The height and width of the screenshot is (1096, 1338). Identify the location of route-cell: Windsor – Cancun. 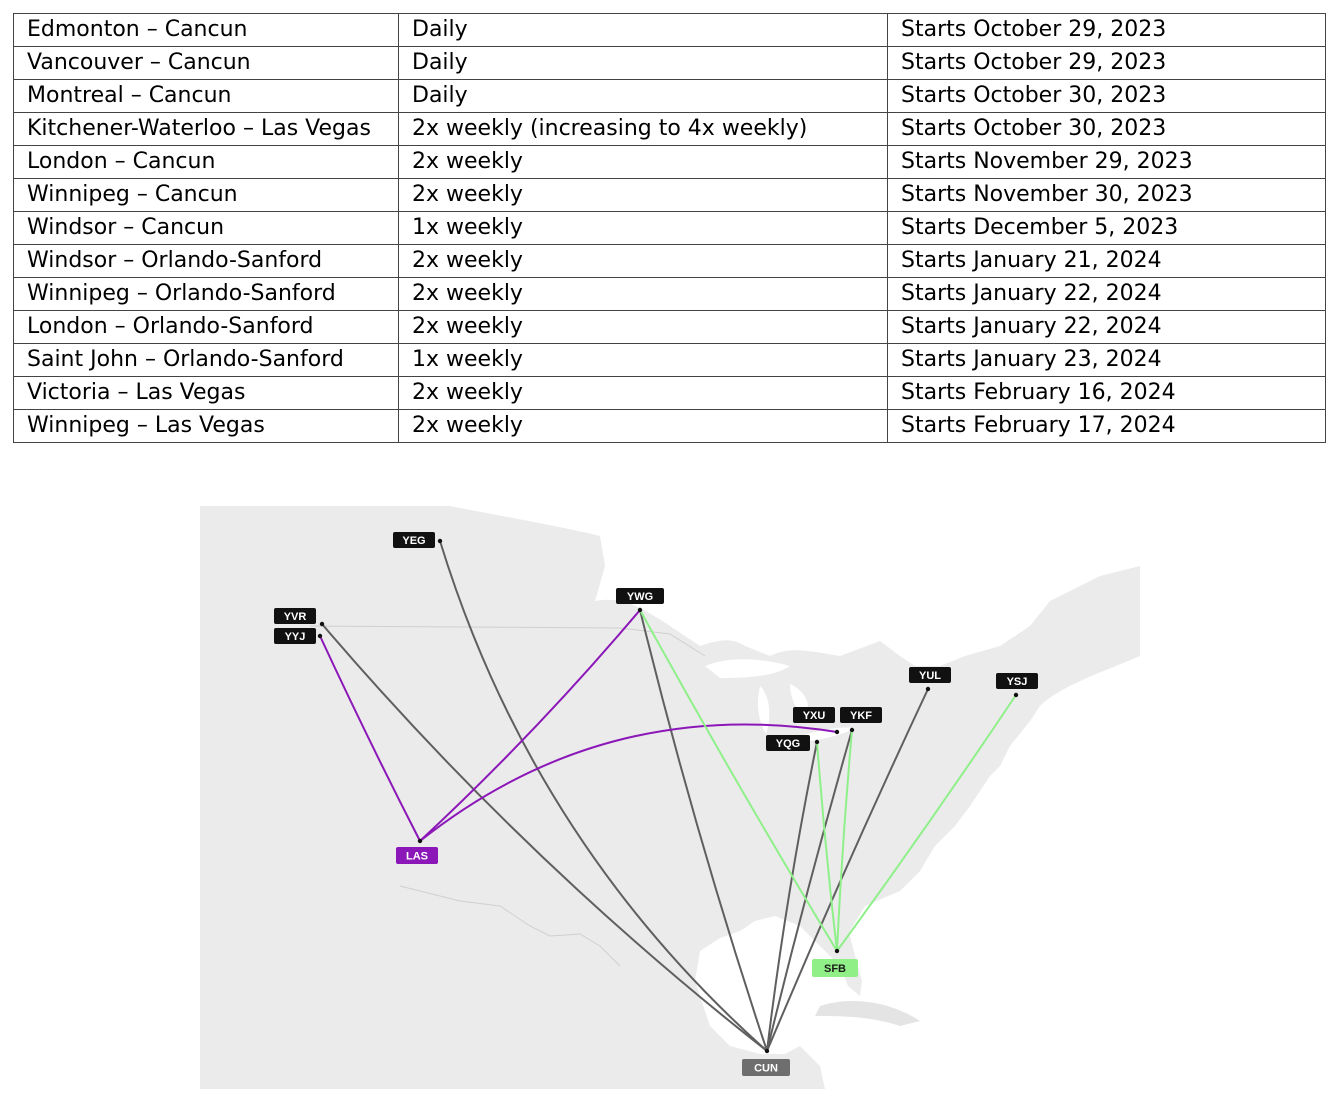
(206, 228).